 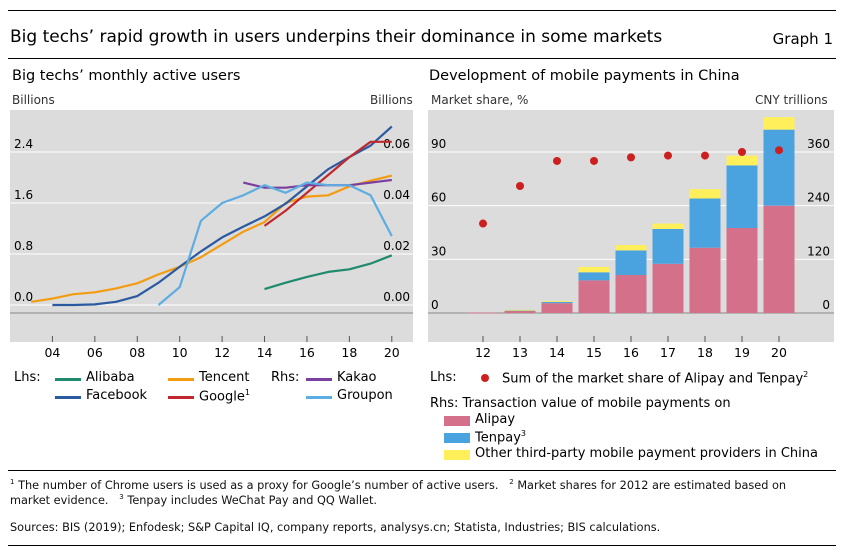 I want to click on left-legend-rhs-tag: Rhs:, so click(x=285, y=377).